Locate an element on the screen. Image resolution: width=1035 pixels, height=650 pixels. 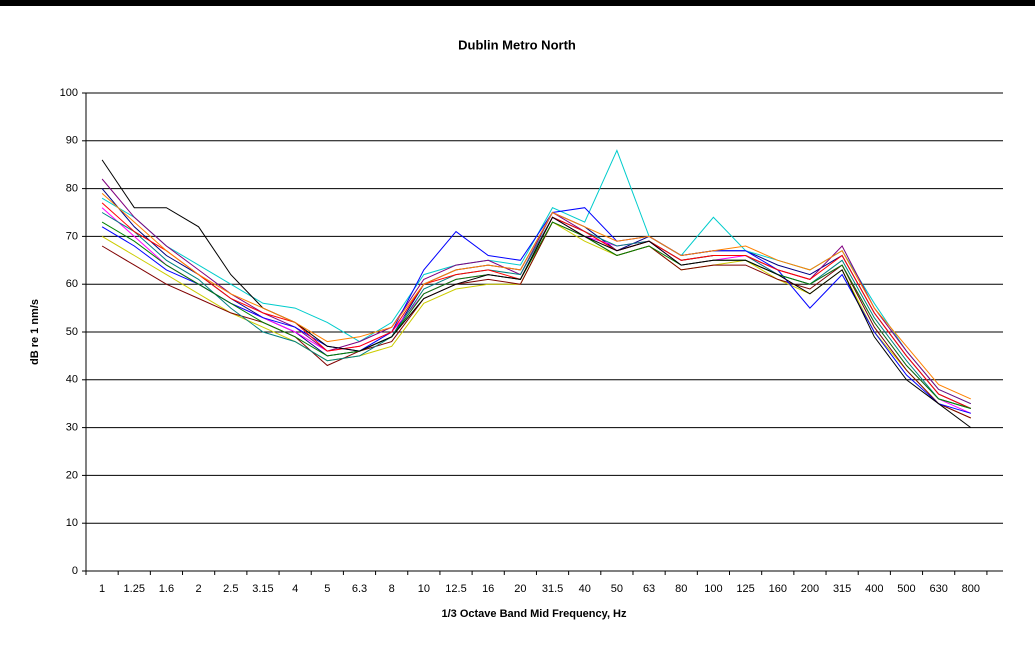
y-axis-title: dB re 1 nm/s is located at coordinates (35, 332).